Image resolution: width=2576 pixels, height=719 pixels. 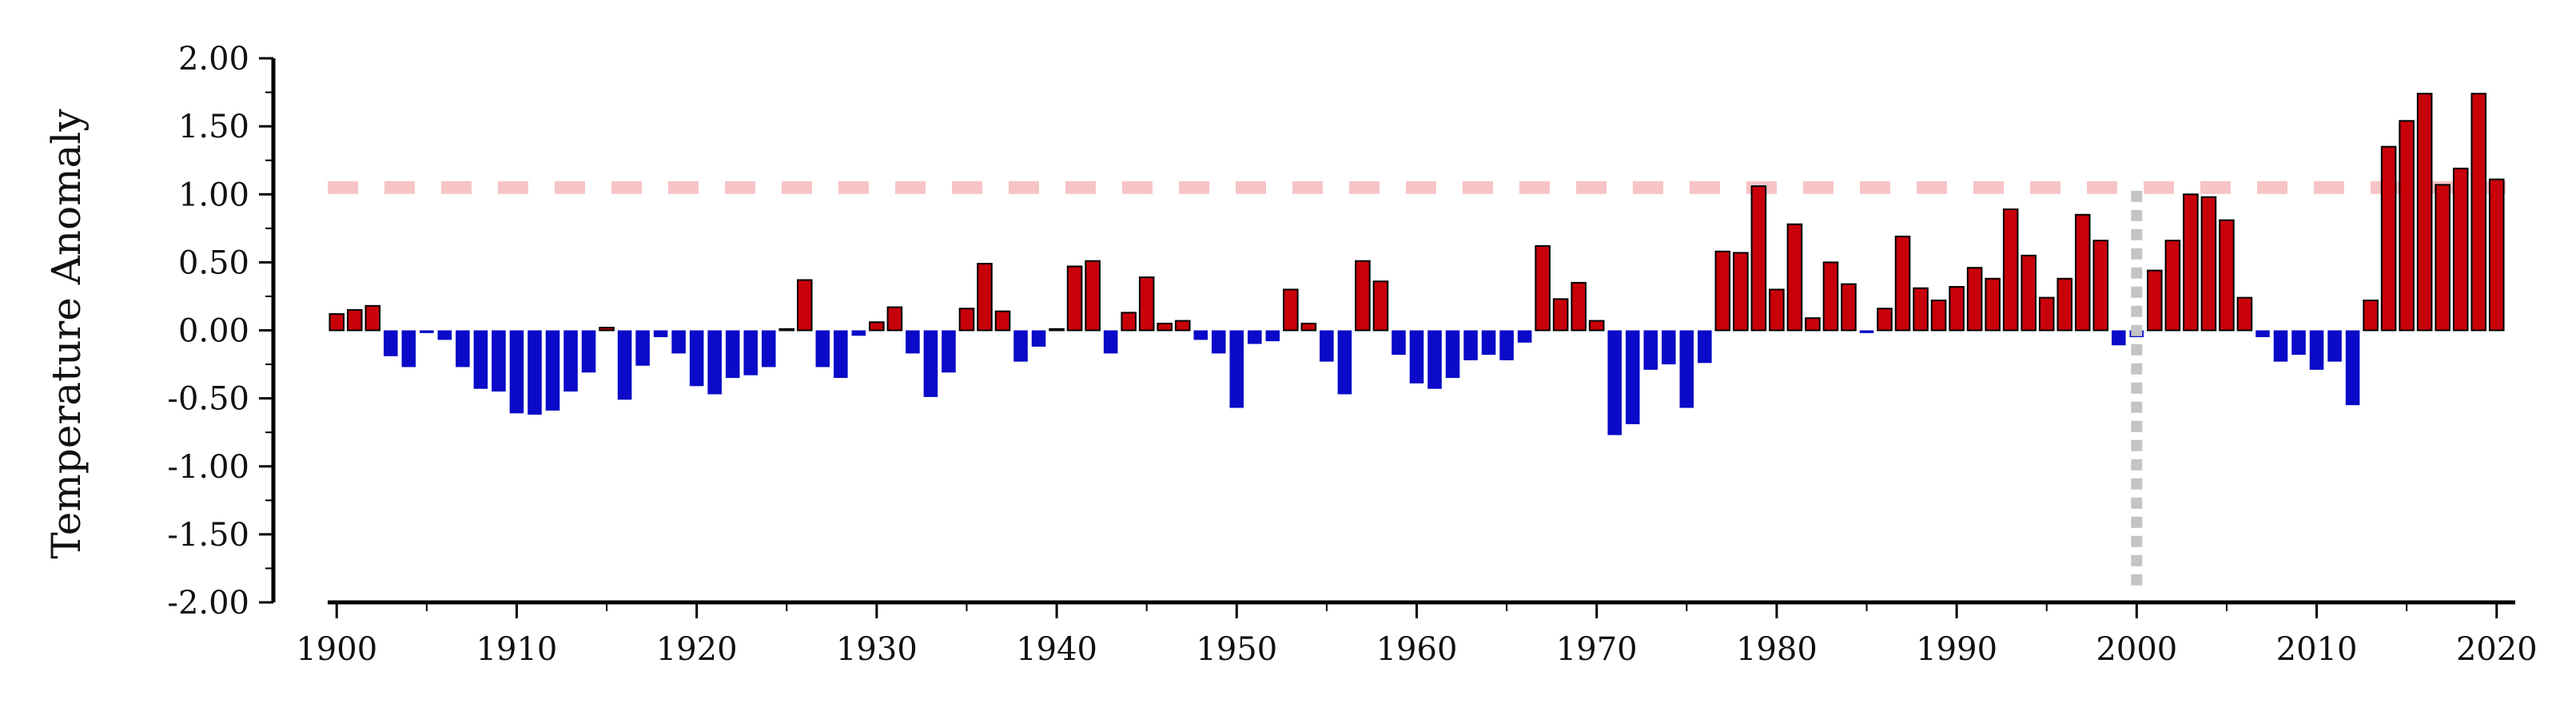 What do you see at coordinates (1416, 356) in the screenshot?
I see `bar-1960` at bounding box center [1416, 356].